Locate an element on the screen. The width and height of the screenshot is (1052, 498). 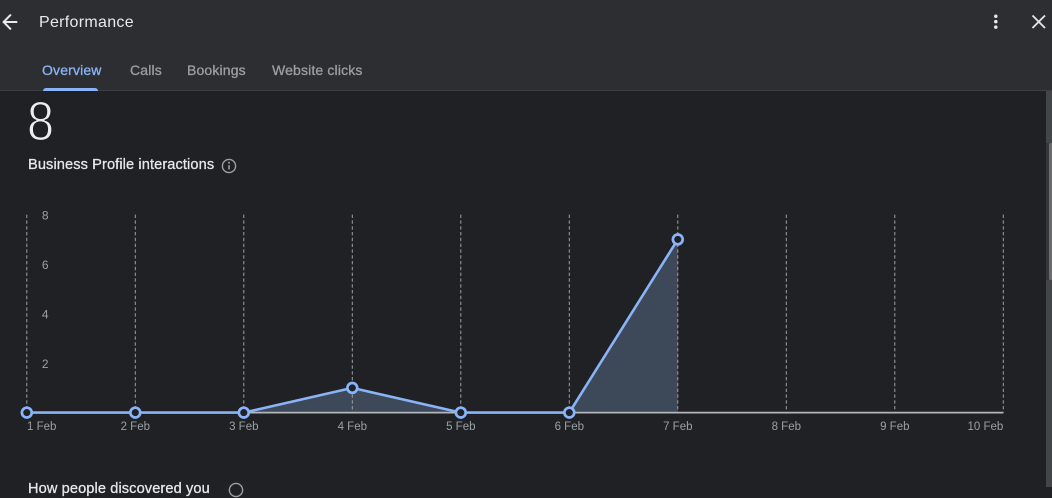
svg-text: 7 Feb is located at coordinates (677, 427).